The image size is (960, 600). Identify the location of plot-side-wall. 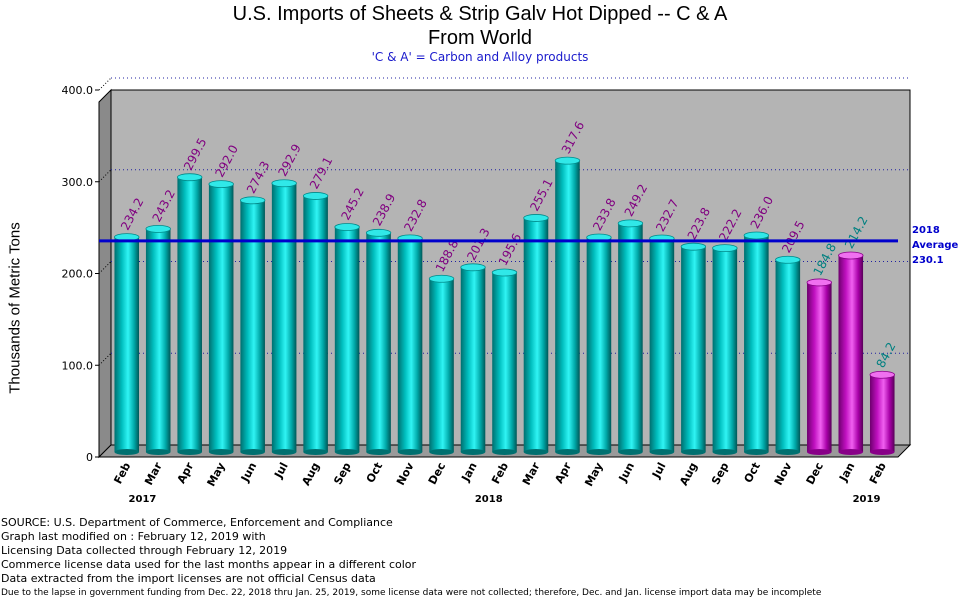
(105, 273).